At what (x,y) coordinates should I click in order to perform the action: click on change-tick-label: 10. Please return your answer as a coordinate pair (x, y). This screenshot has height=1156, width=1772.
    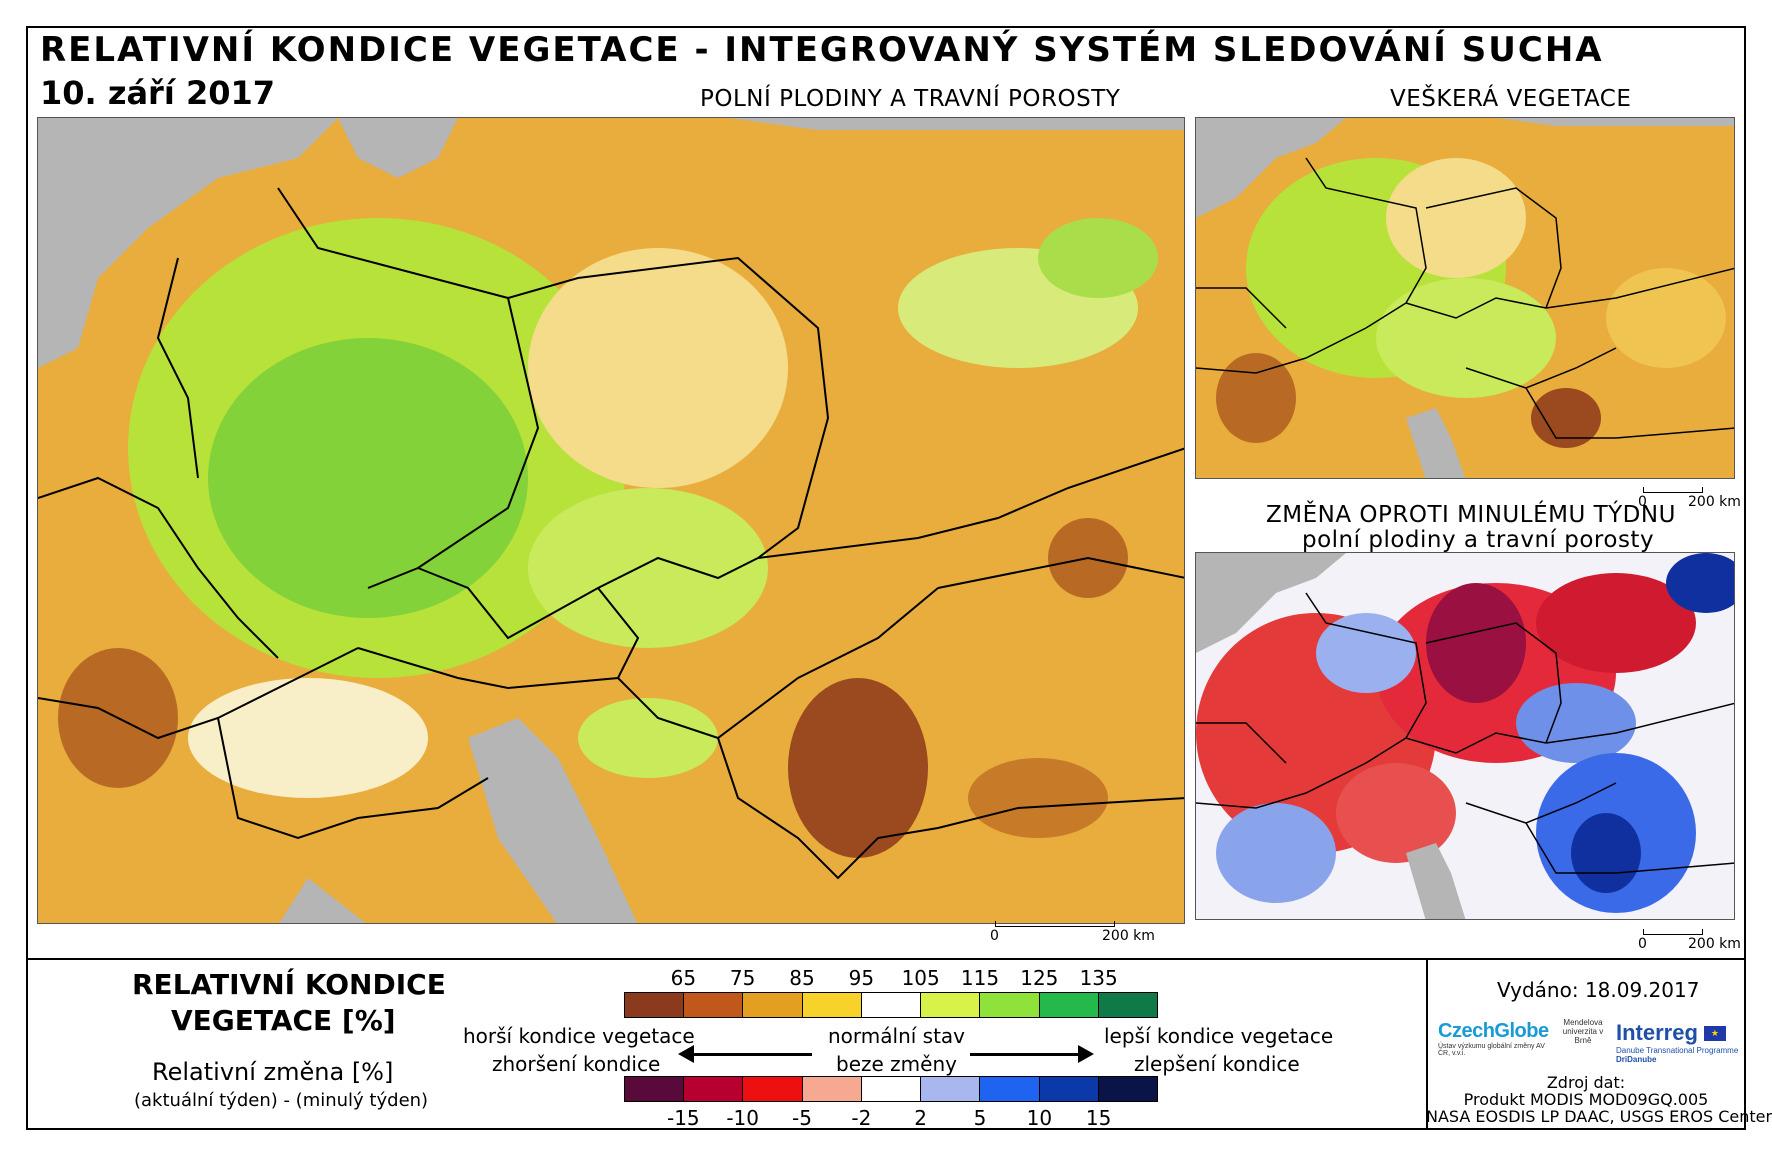
    Looking at the image, I should click on (1039, 1118).